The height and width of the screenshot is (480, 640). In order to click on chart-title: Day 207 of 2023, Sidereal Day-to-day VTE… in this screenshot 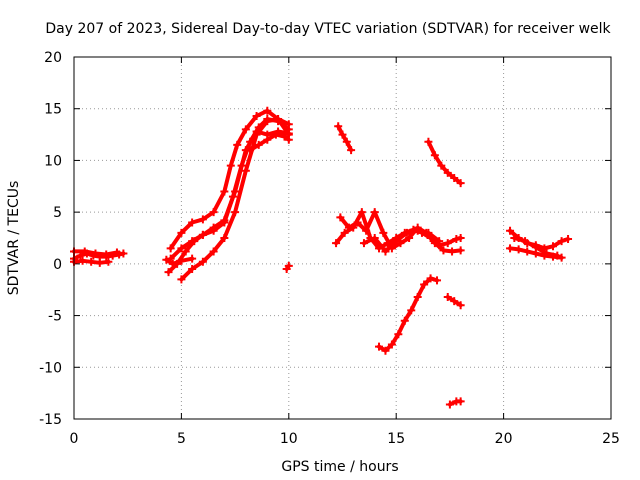, I will do `click(328, 29)`.